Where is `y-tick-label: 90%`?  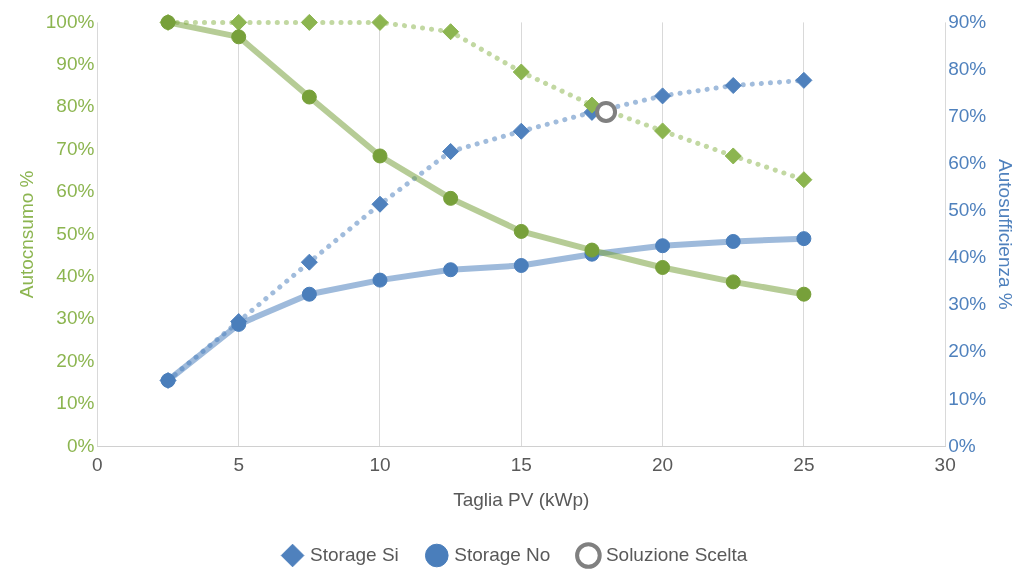
y-tick-label: 90% is located at coordinates (75, 64).